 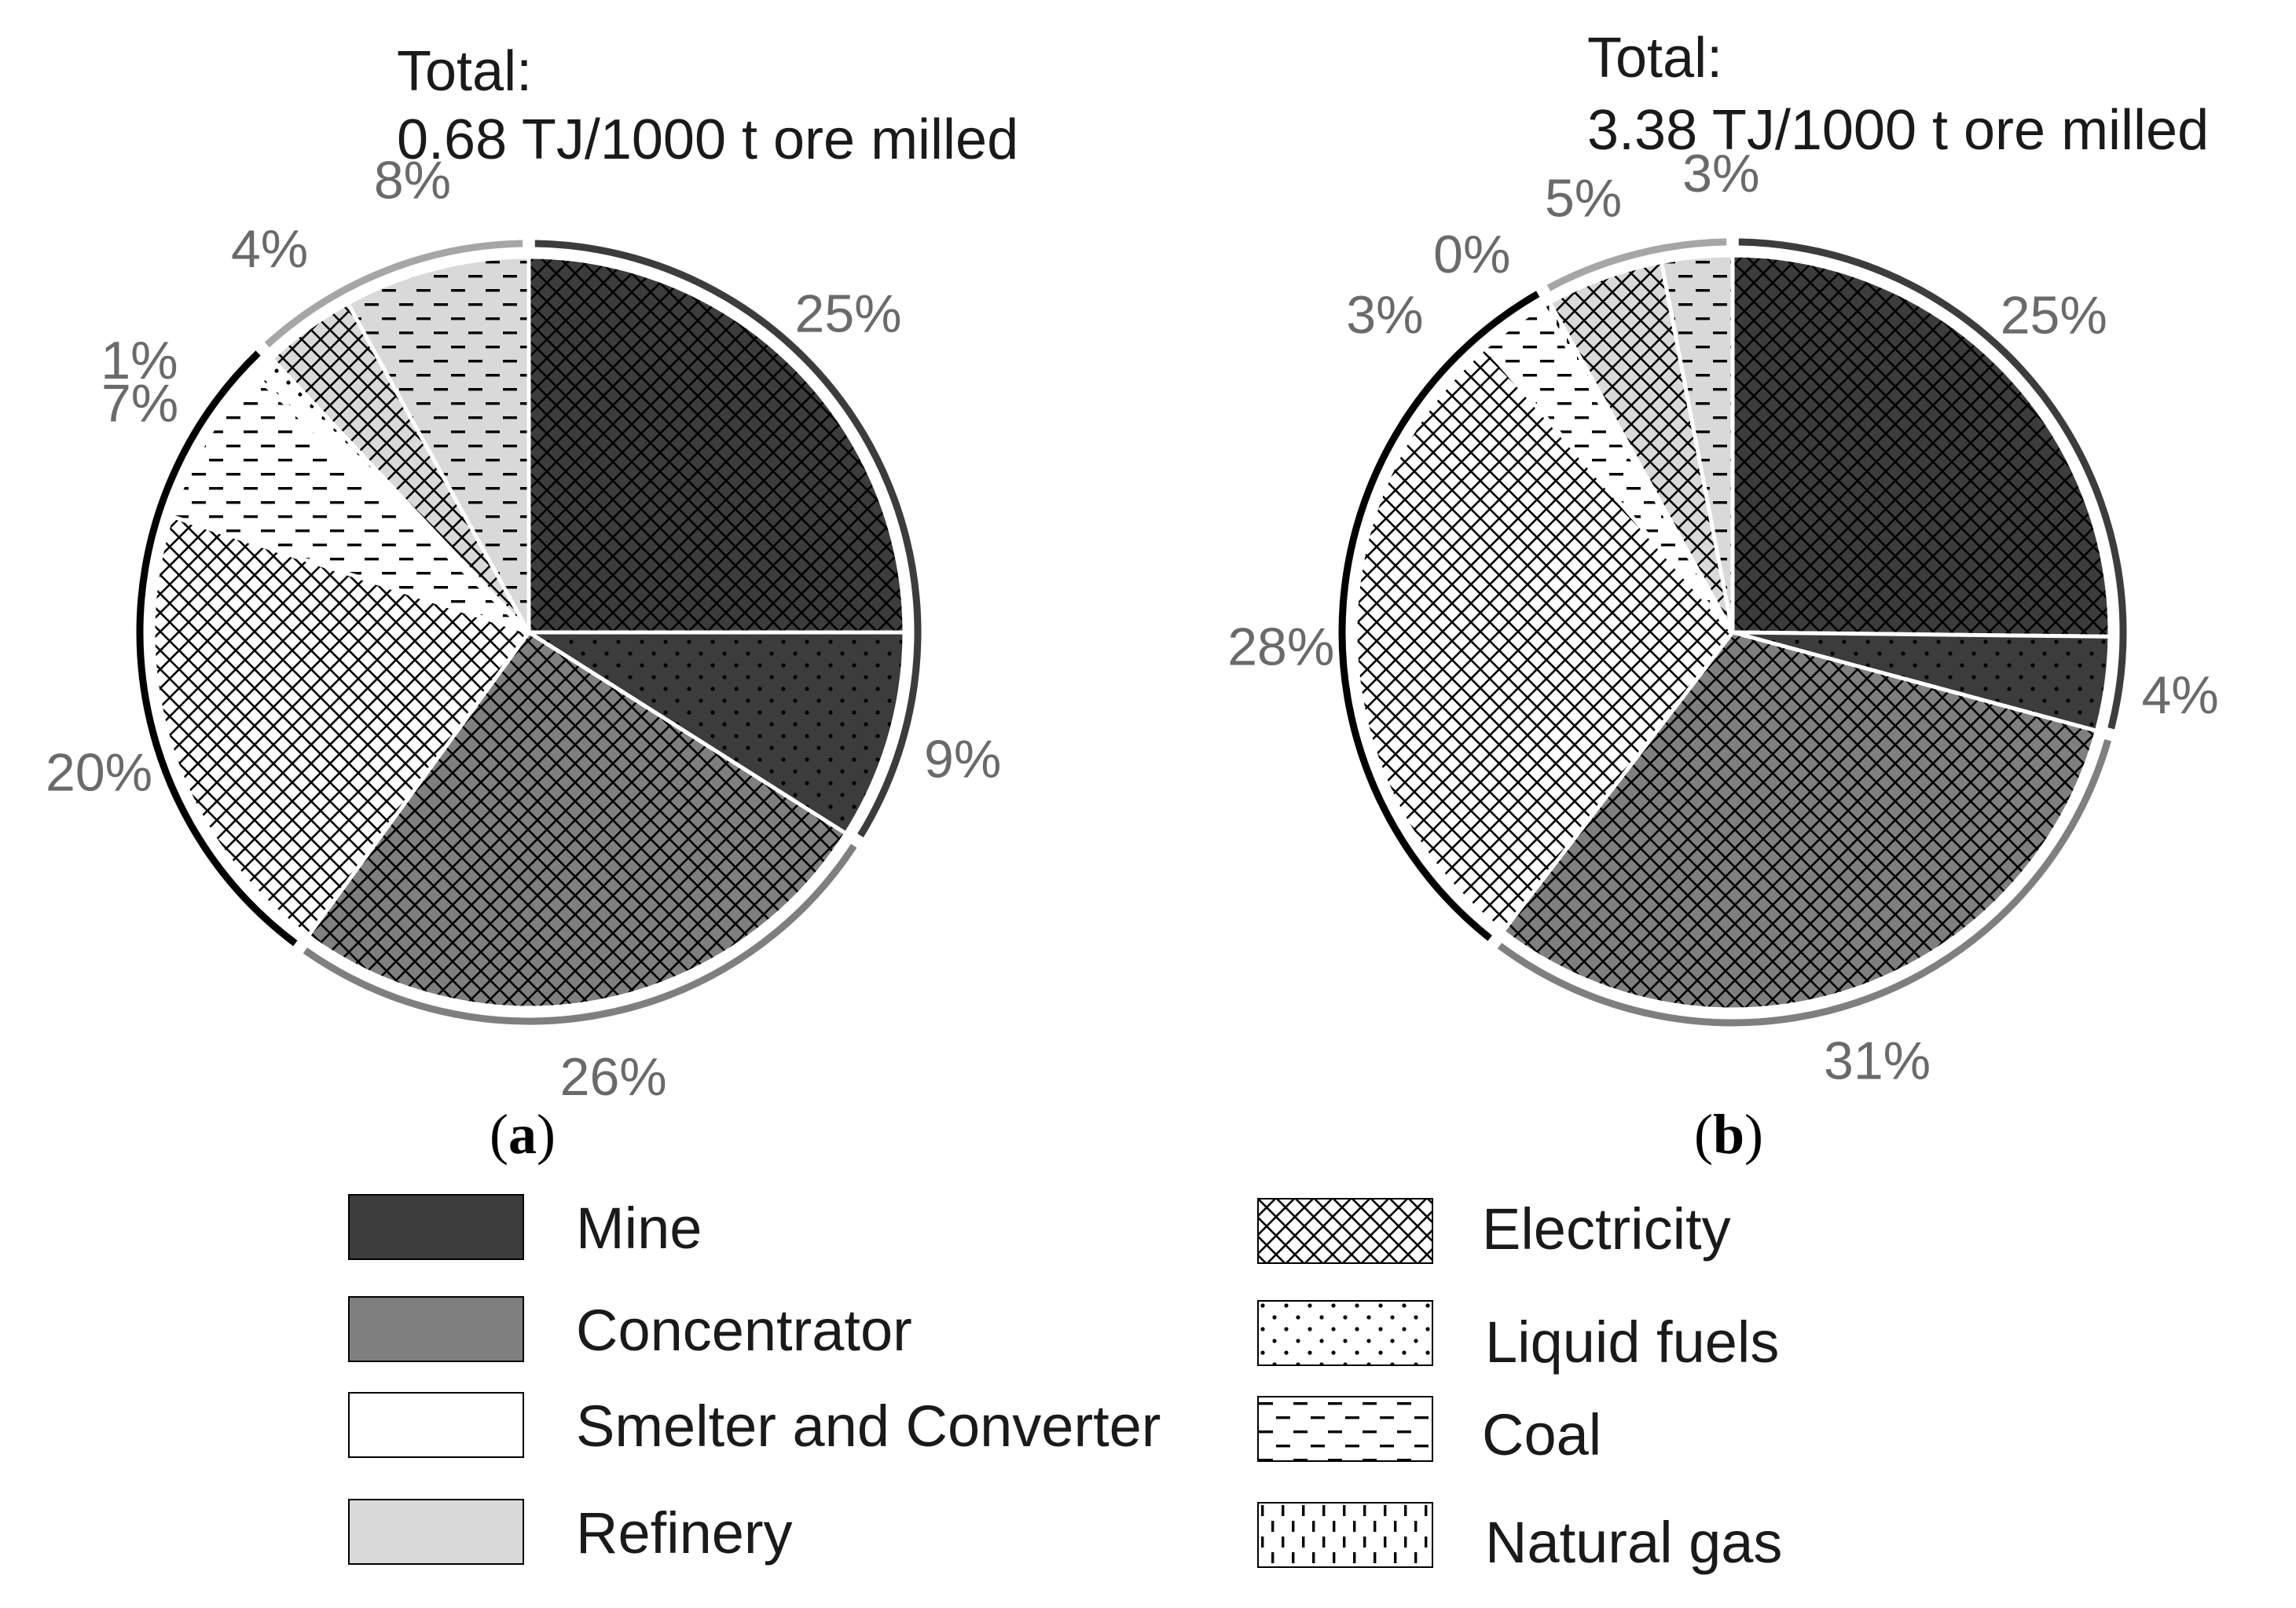 I want to click on crosshatch-pattern-icon, so click(x=1345, y=1231).